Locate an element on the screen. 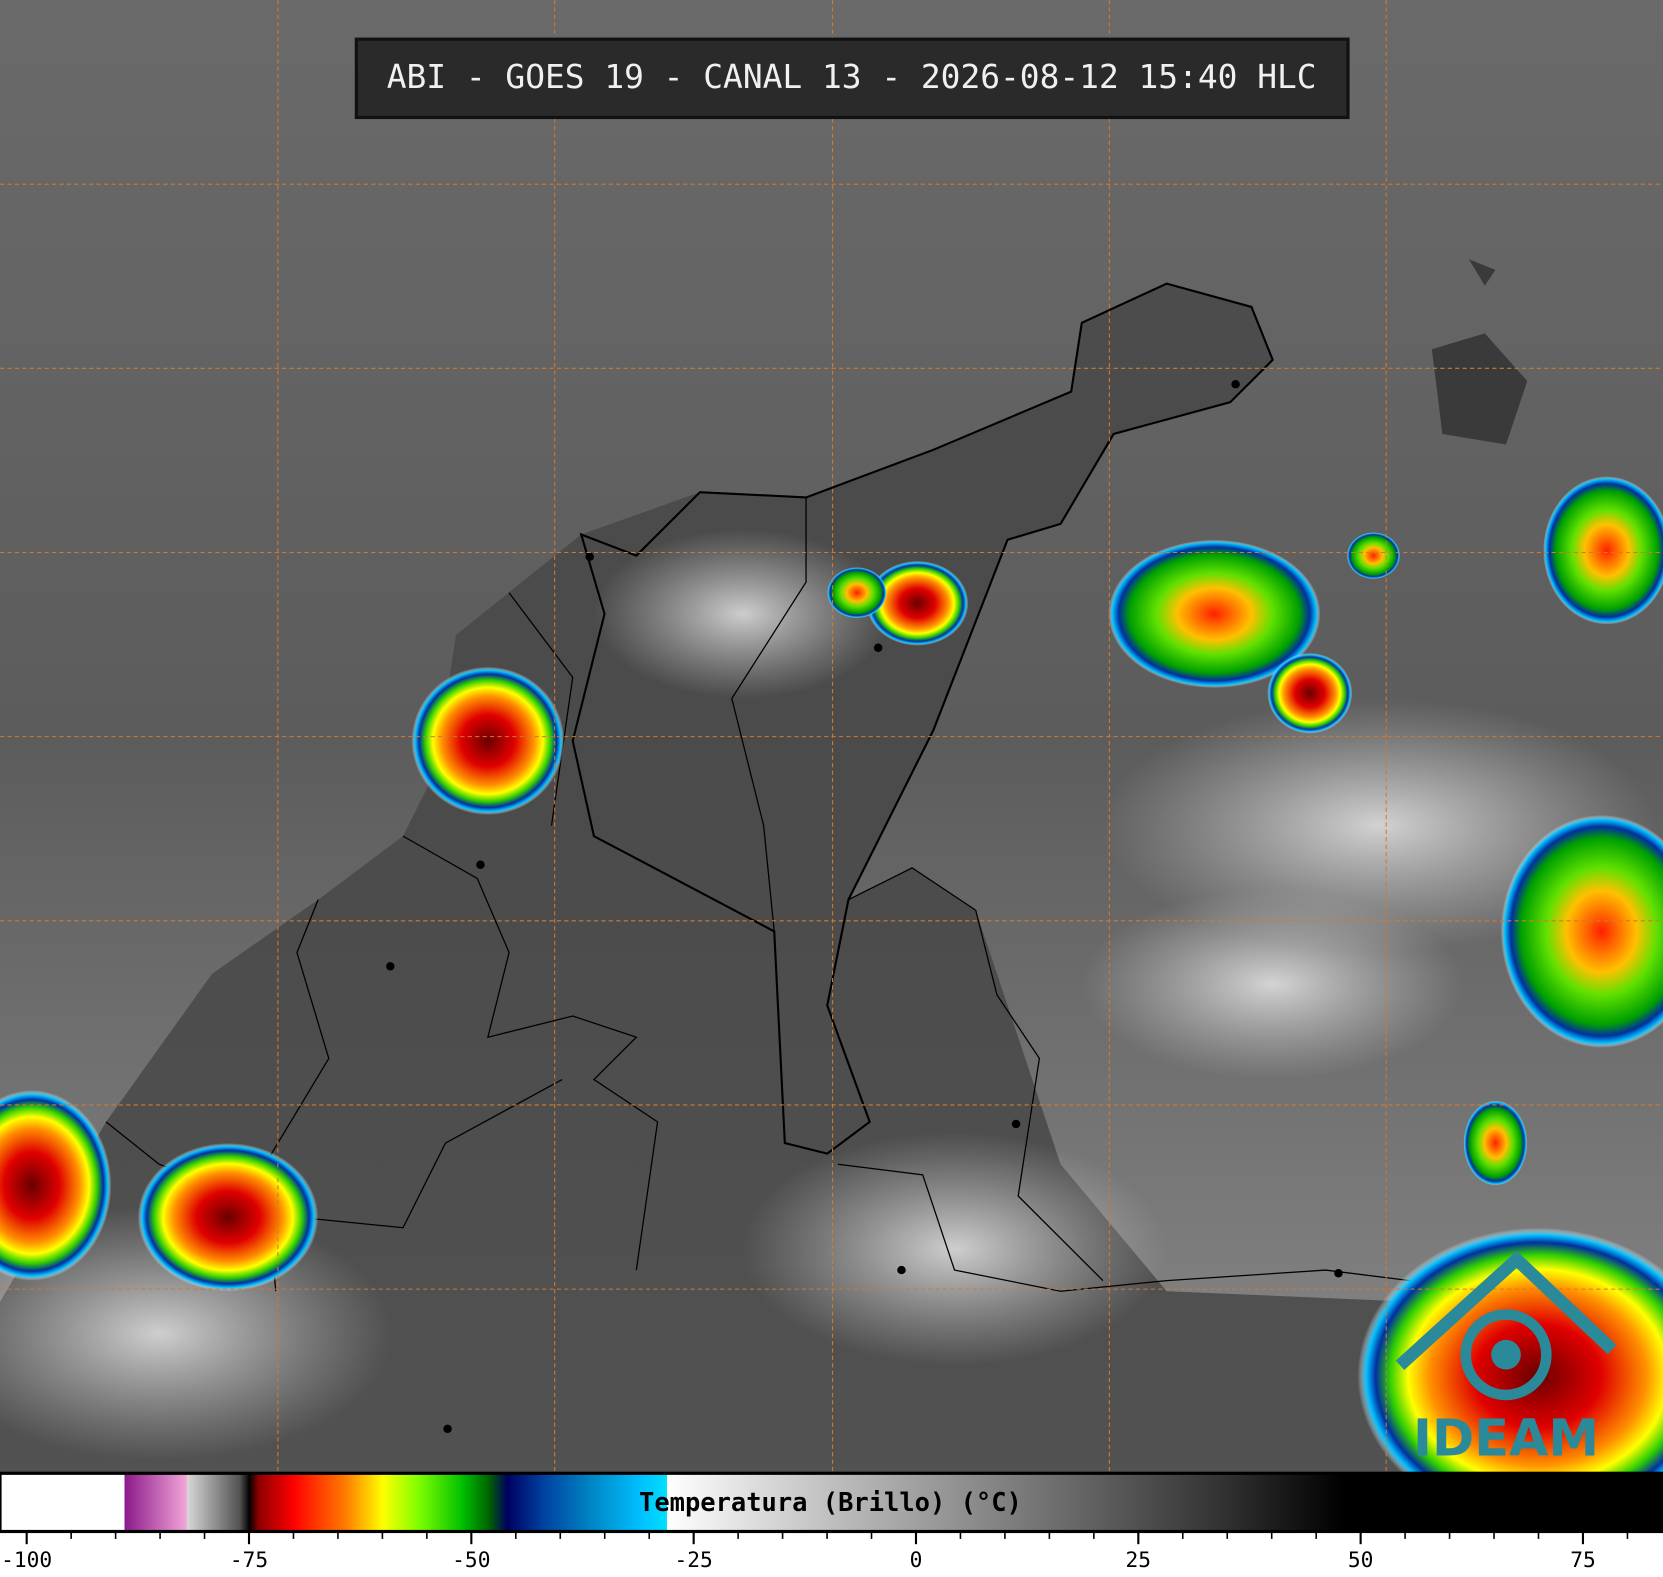  tick-label: -100 is located at coordinates (26, 1559).